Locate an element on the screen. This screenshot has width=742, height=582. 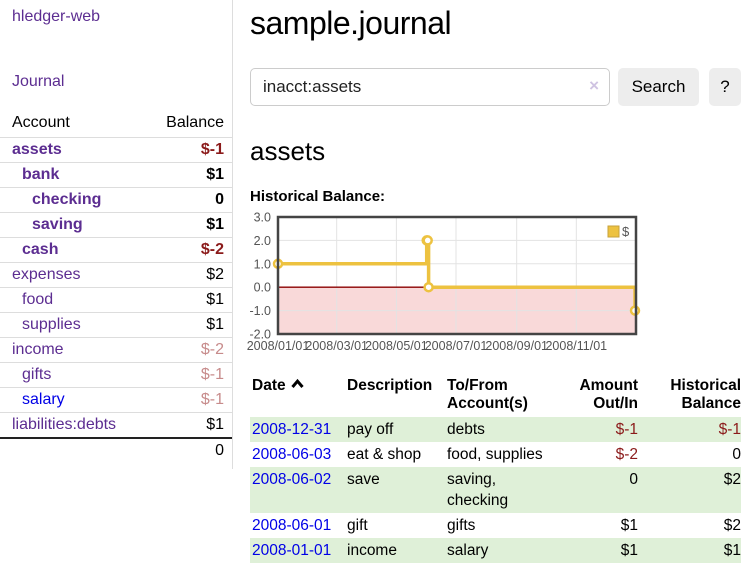
account-link: salary is located at coordinates (43, 399).